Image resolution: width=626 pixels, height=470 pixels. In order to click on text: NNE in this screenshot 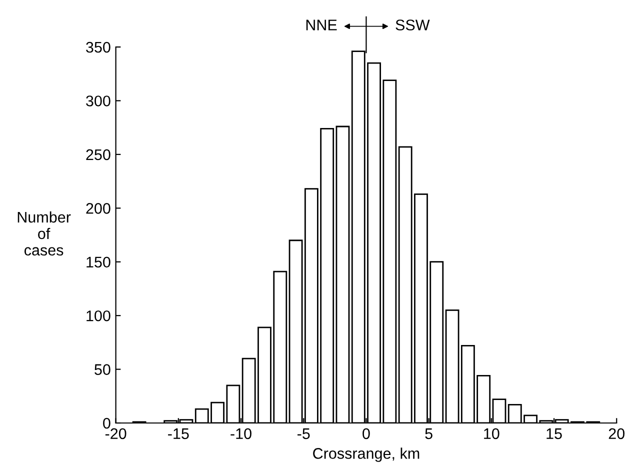, I will do `click(321, 25)`.